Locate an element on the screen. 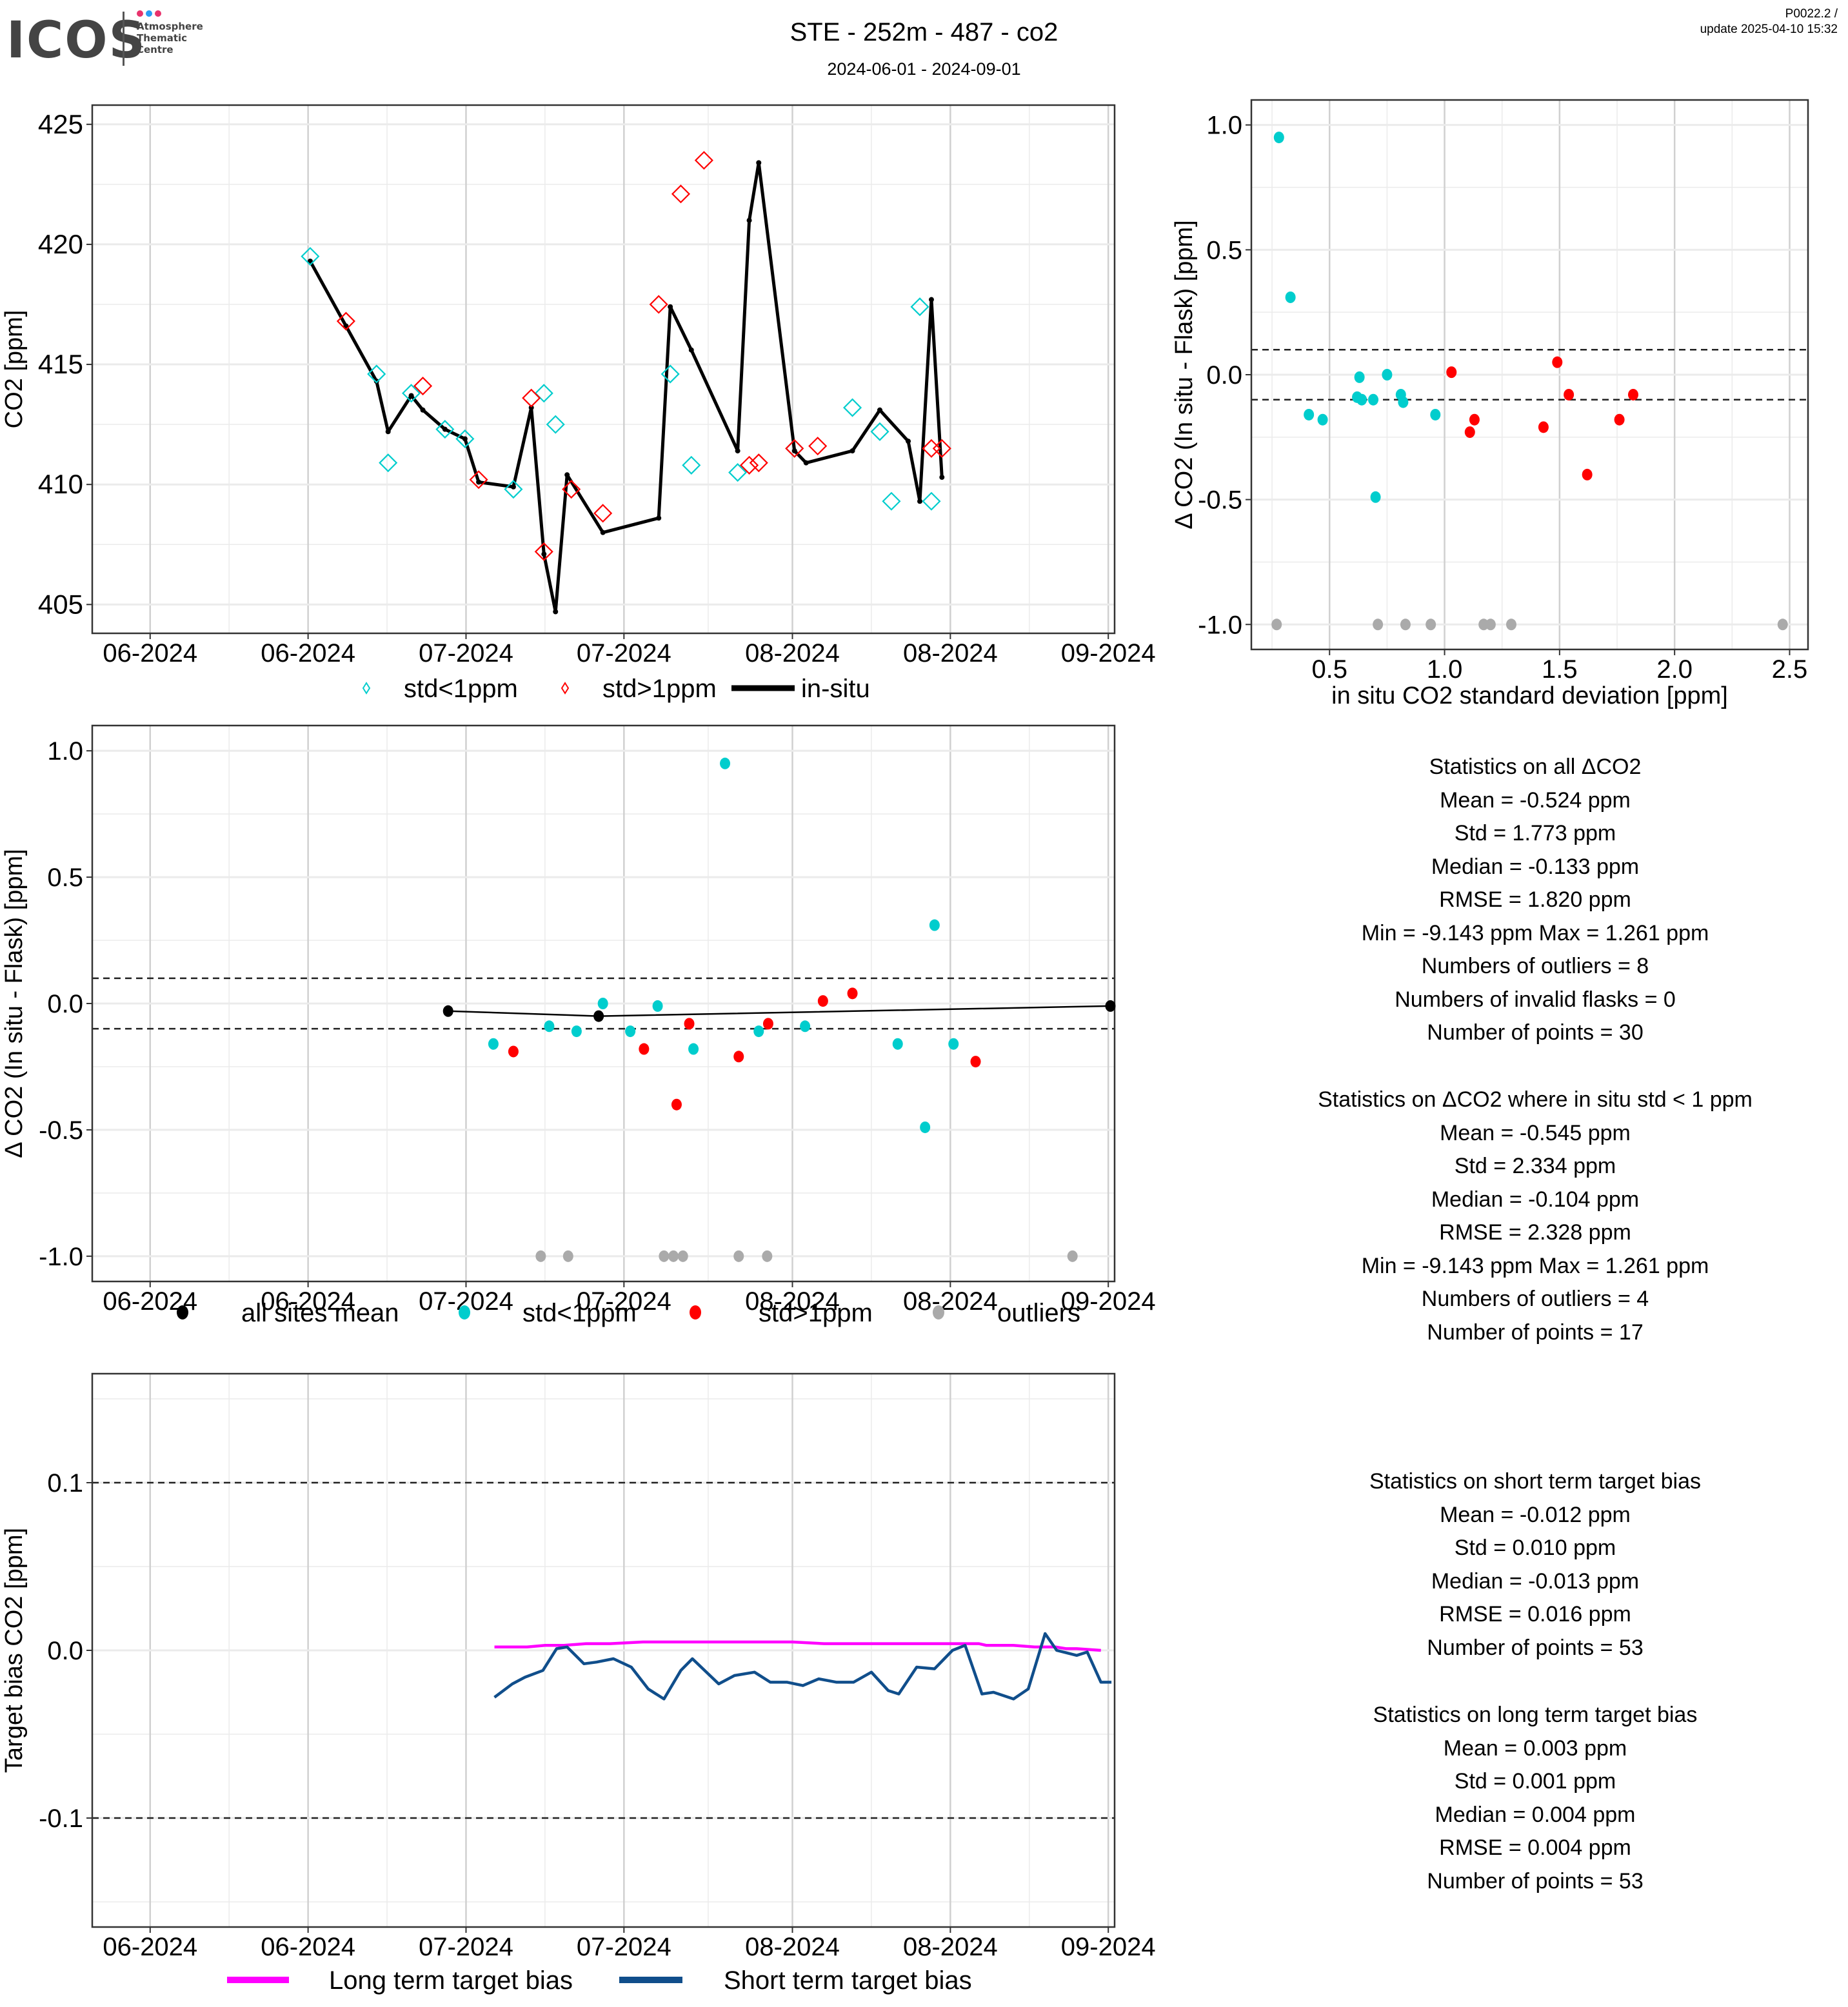 This screenshot has height=2007, width=1848. y-tick-label: 415 is located at coordinates (61, 364).